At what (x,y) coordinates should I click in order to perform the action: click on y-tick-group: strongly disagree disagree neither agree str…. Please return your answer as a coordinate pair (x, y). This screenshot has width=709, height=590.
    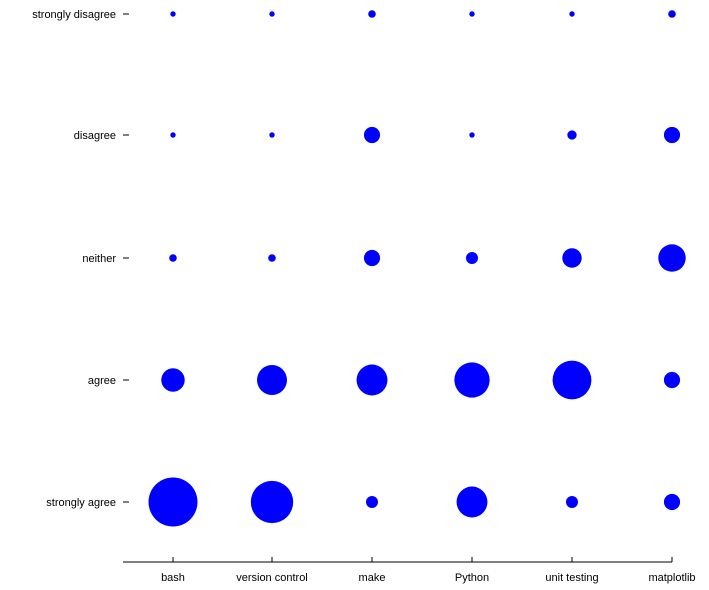
    Looking at the image, I should click on (80, 259).